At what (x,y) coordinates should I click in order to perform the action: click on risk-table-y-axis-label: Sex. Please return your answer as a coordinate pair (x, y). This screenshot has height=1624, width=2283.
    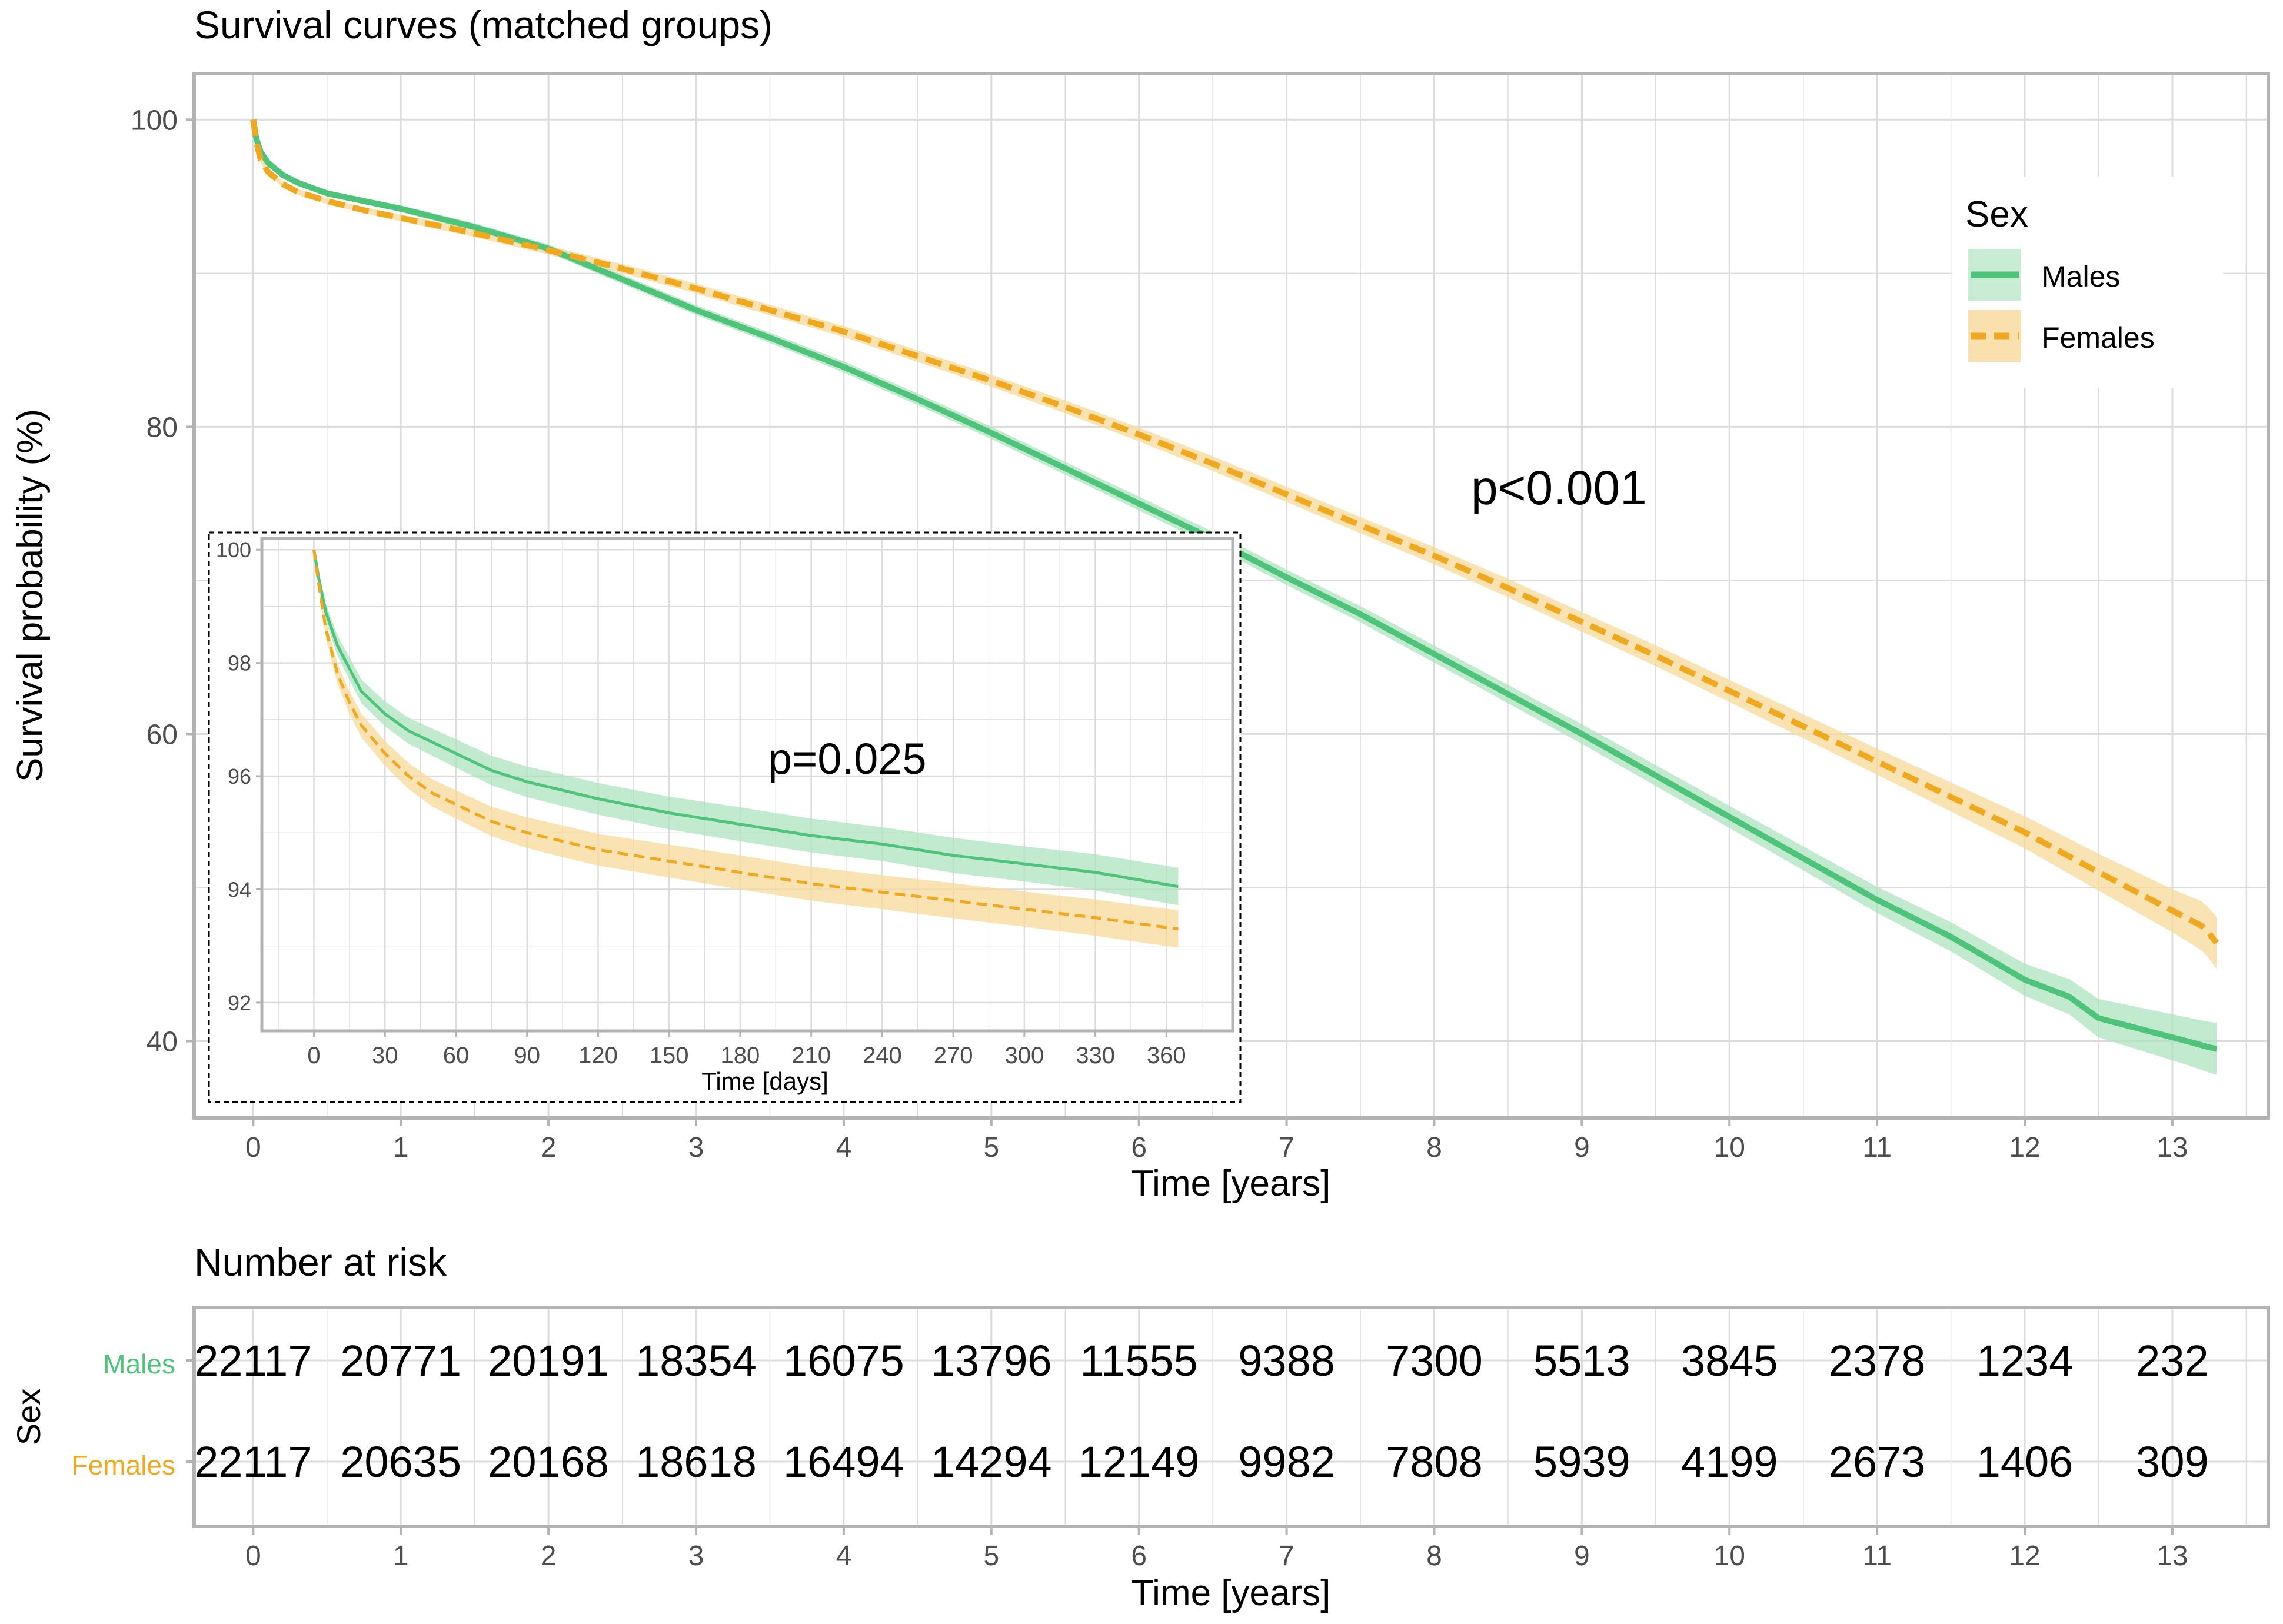
    Looking at the image, I should click on (29, 1417).